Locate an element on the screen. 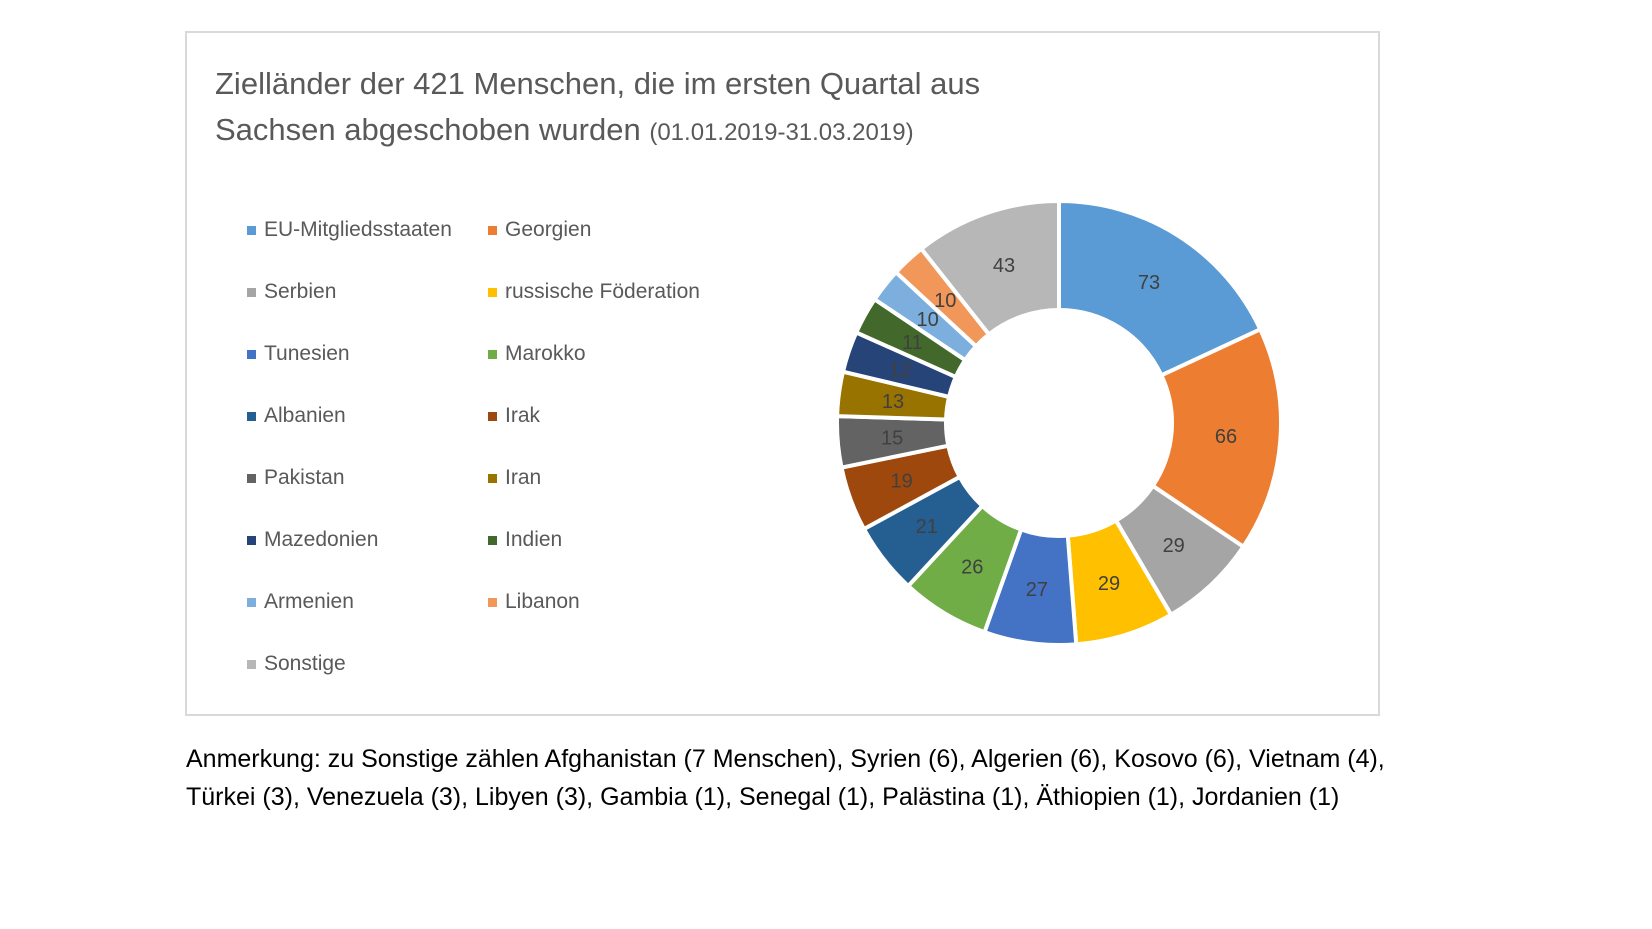  slice-data-label: 21 is located at coordinates (927, 527).